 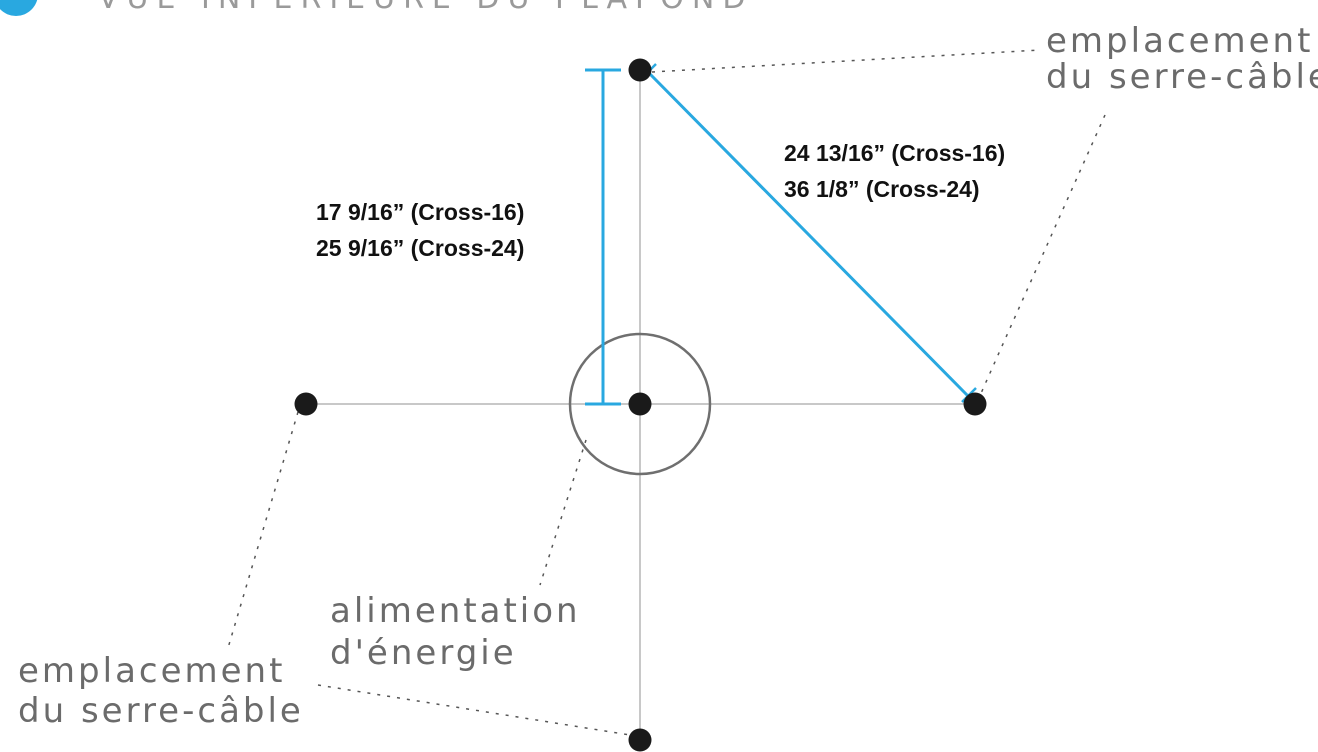 What do you see at coordinates (474, 710) in the screenshot?
I see `leader-bottom-left-to-bottom-point` at bounding box center [474, 710].